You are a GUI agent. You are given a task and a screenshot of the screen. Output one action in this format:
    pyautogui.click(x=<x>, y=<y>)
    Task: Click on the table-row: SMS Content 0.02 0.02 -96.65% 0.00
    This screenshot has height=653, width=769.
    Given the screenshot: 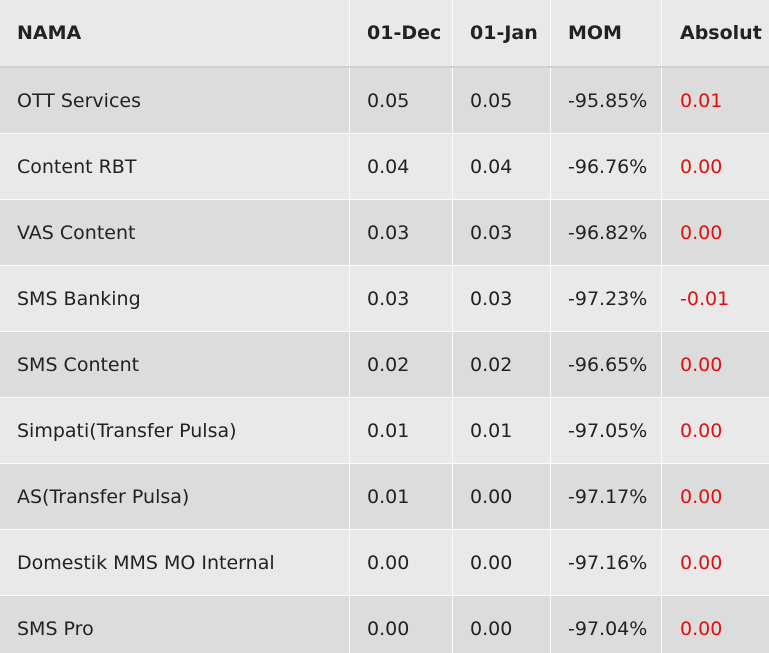 What is the action you would take?
    pyautogui.click(x=384, y=364)
    